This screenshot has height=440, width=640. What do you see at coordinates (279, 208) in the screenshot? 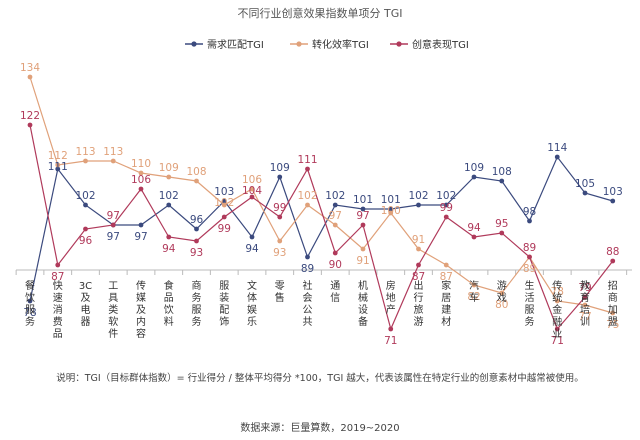
I see `value-label: 99` at bounding box center [279, 208].